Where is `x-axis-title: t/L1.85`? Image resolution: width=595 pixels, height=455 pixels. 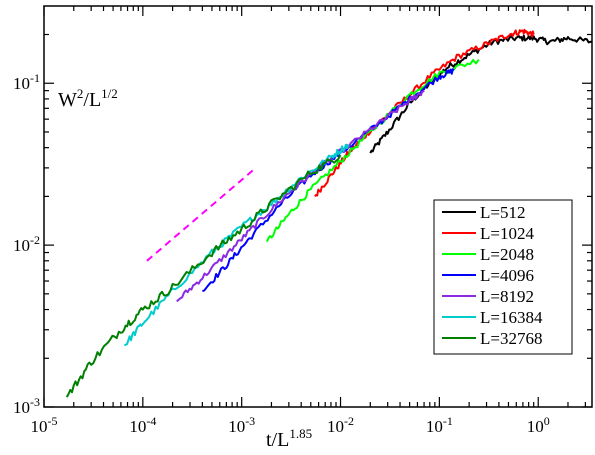
x-axis-title: t/L1.85 is located at coordinates (289, 438).